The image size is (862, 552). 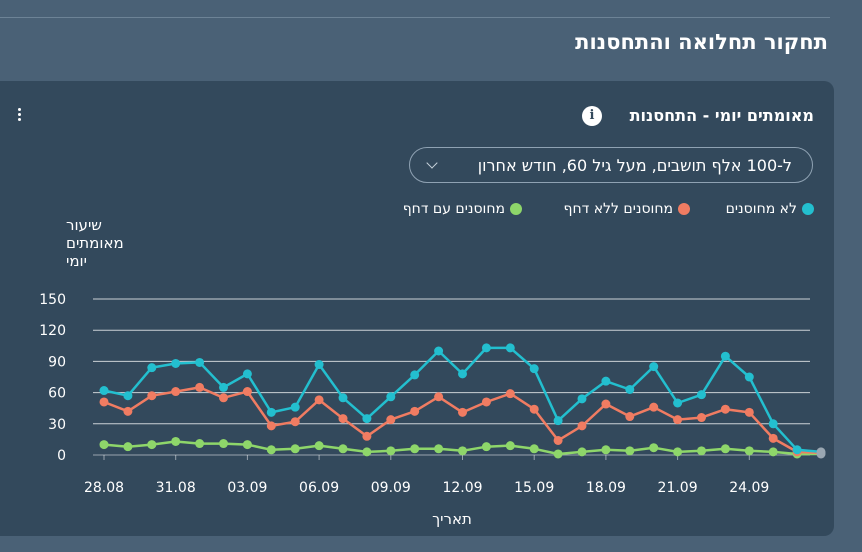 What do you see at coordinates (534, 488) in the screenshot?
I see `x-tick-label: 15.09` at bounding box center [534, 488].